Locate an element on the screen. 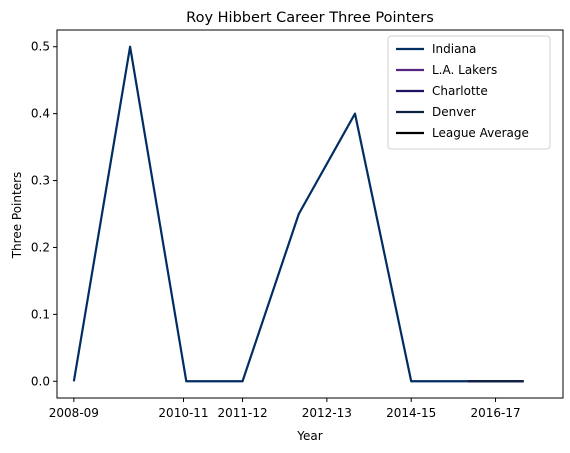 The width and height of the screenshot is (570, 453). legend-entry-3: Denver is located at coordinates (454, 112).